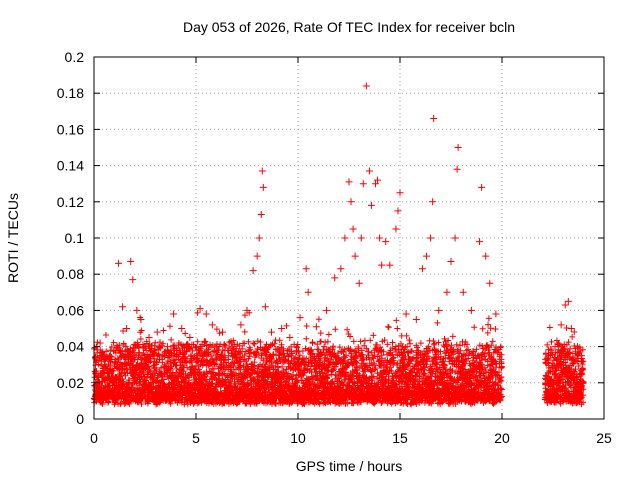  I want to click on x-tick-label: 0, so click(94, 438).